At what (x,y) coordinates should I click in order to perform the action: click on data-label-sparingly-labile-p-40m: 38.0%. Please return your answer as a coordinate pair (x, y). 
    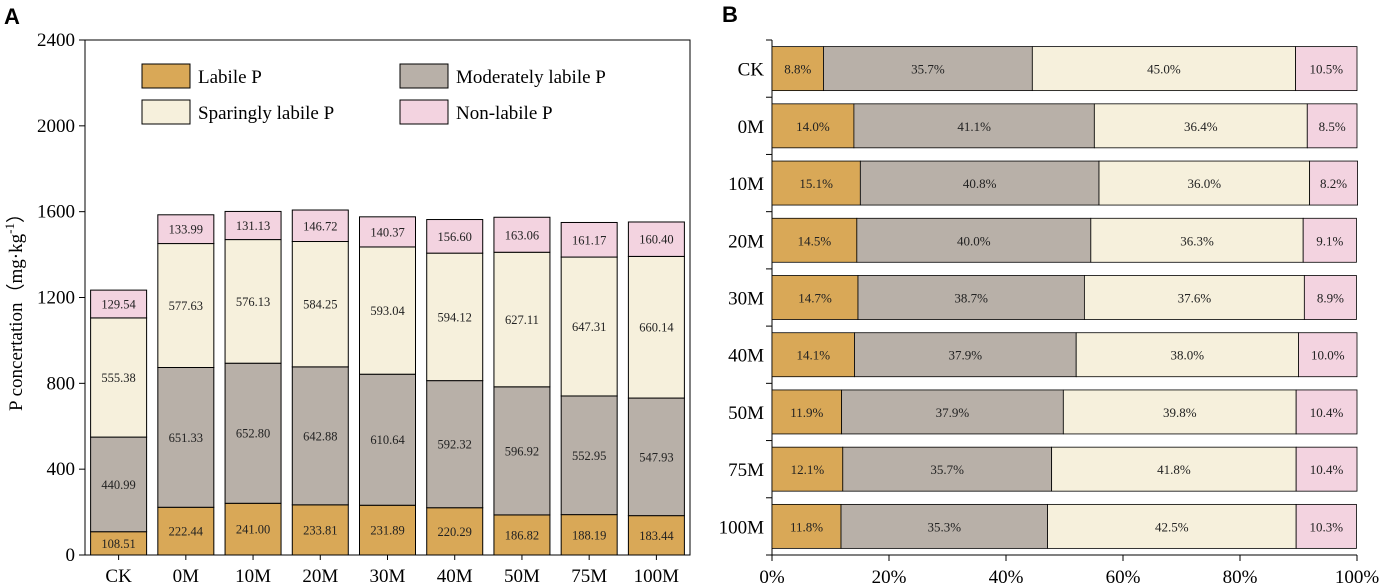
    Looking at the image, I should click on (1188, 355).